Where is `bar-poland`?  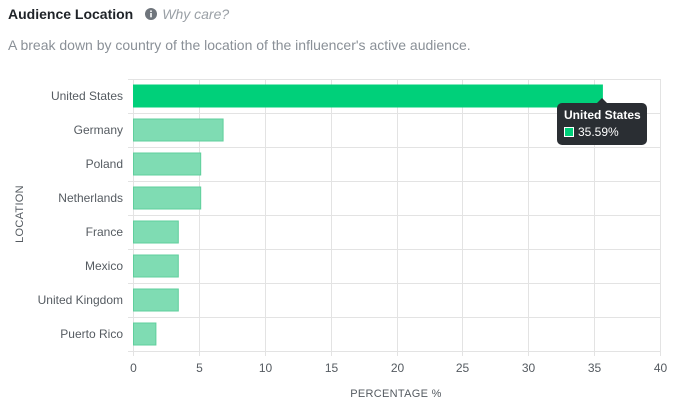 bar-poland is located at coordinates (167, 164).